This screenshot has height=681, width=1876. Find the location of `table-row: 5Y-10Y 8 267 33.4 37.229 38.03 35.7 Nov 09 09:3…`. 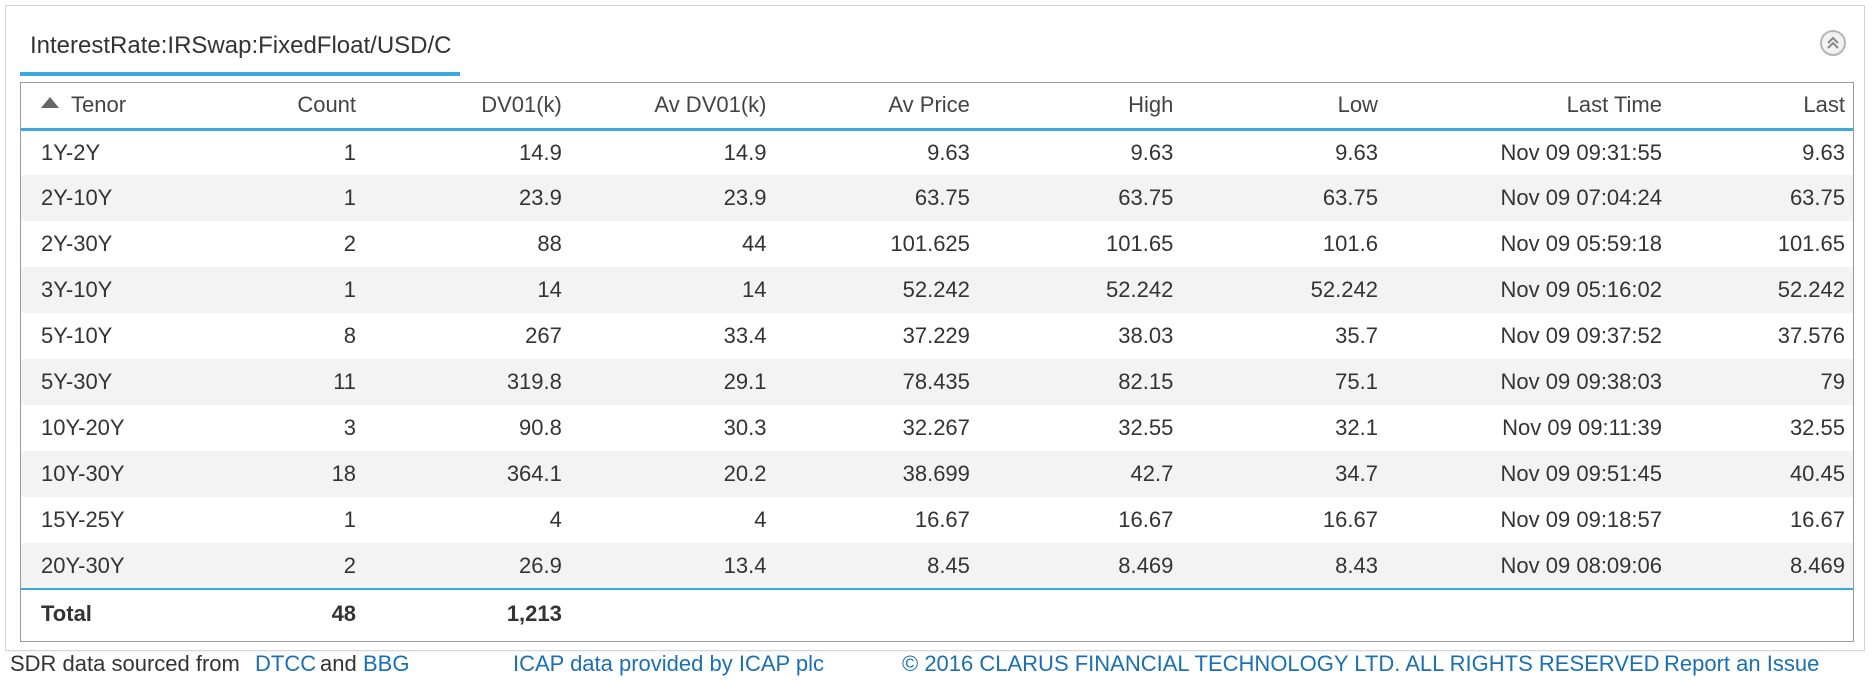

table-row: 5Y-10Y 8 267 33.4 37.229 38.03 35.7 Nov 09 09:3… is located at coordinates (937, 336).